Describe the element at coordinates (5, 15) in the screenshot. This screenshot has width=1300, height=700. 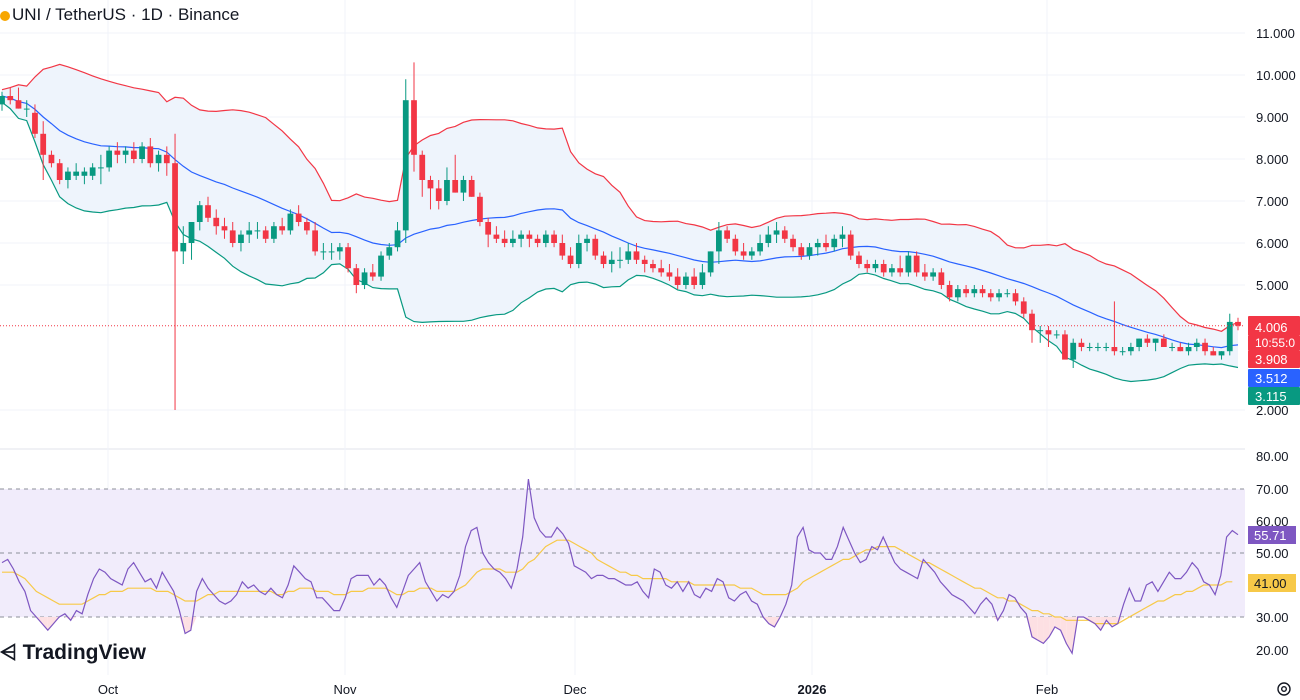
I see `exchange-icon` at that location.